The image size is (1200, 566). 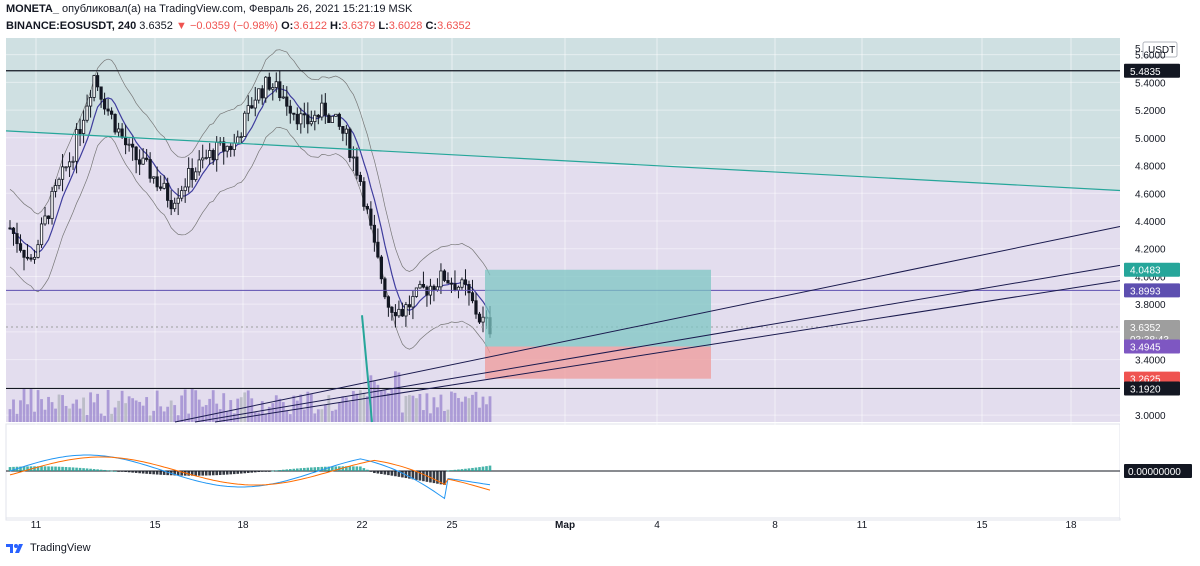 I want to click on tradingview-brand: TradingView, so click(x=60, y=548).